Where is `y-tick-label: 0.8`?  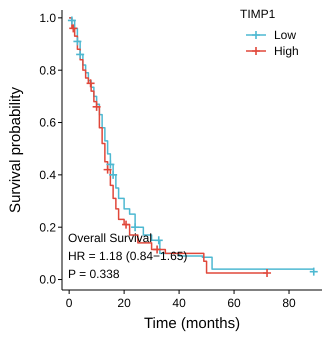 y-tick-label: 0.8 is located at coordinates (47, 70).